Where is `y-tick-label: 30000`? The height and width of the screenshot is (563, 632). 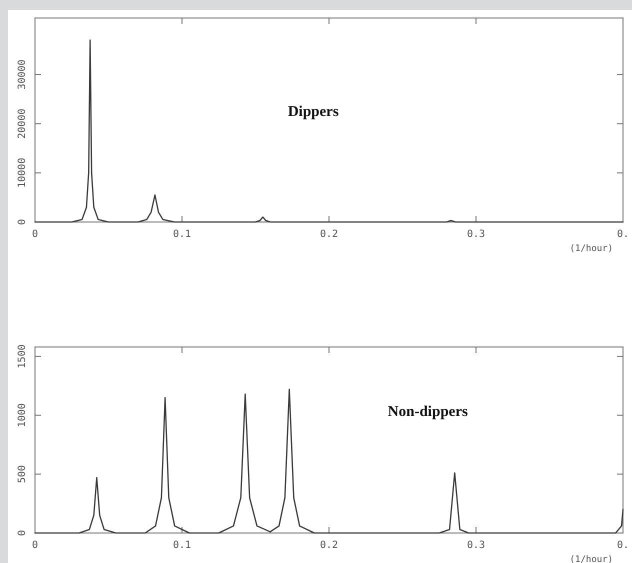
y-tick-label: 30000 is located at coordinates (22, 74).